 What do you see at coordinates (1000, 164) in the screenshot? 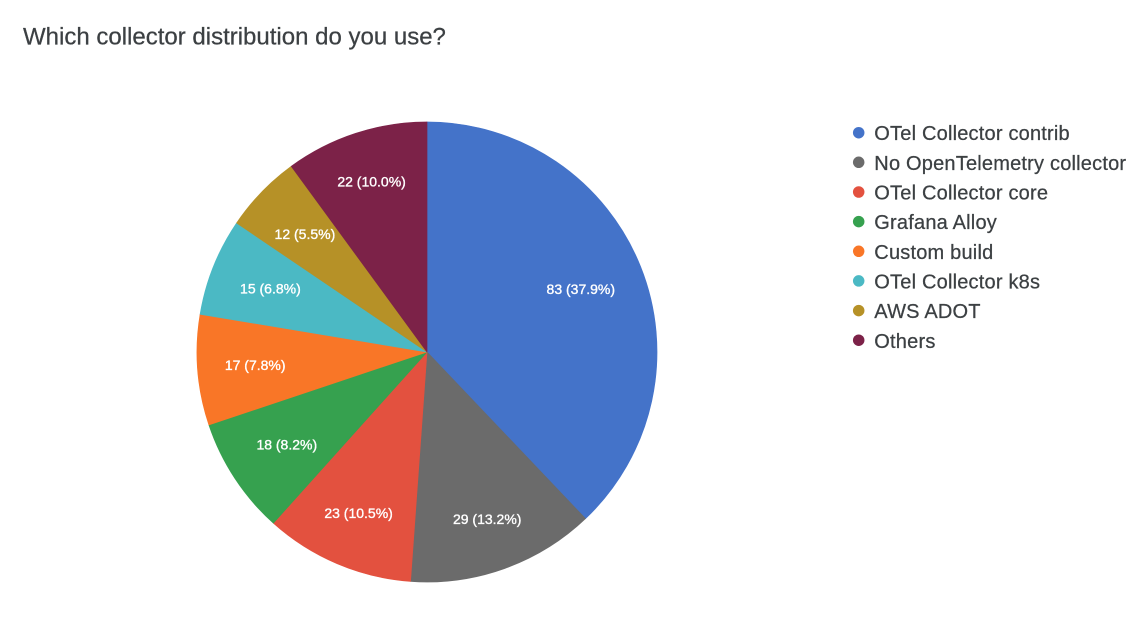
I see `svg-text: No OpenTelemetry collector` at bounding box center [1000, 164].